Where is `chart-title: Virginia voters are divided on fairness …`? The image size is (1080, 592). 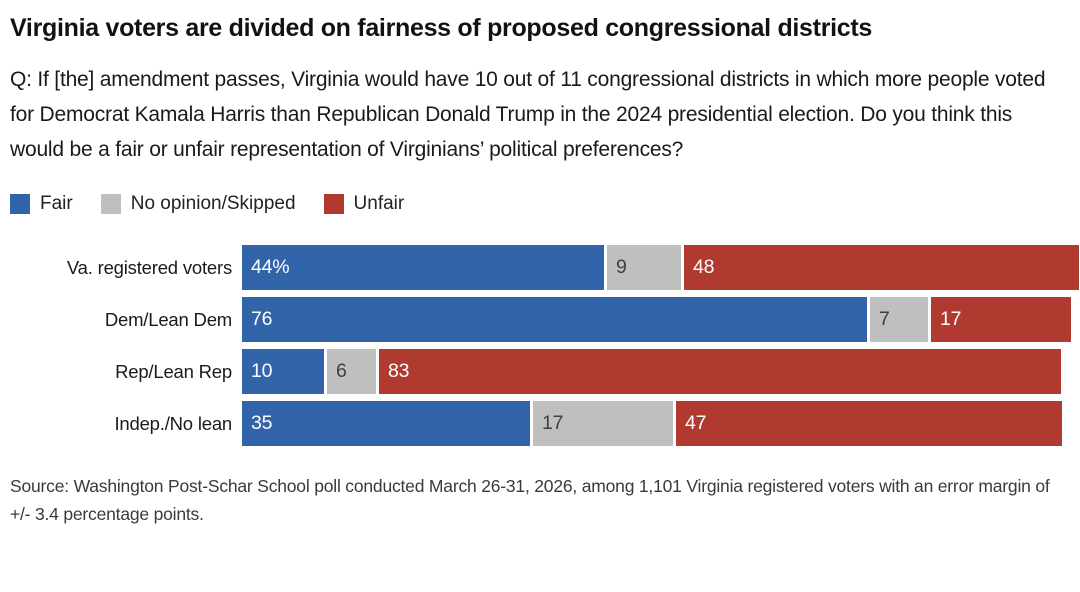 chart-title: Virginia voters are divided on fairness … is located at coordinates (441, 28).